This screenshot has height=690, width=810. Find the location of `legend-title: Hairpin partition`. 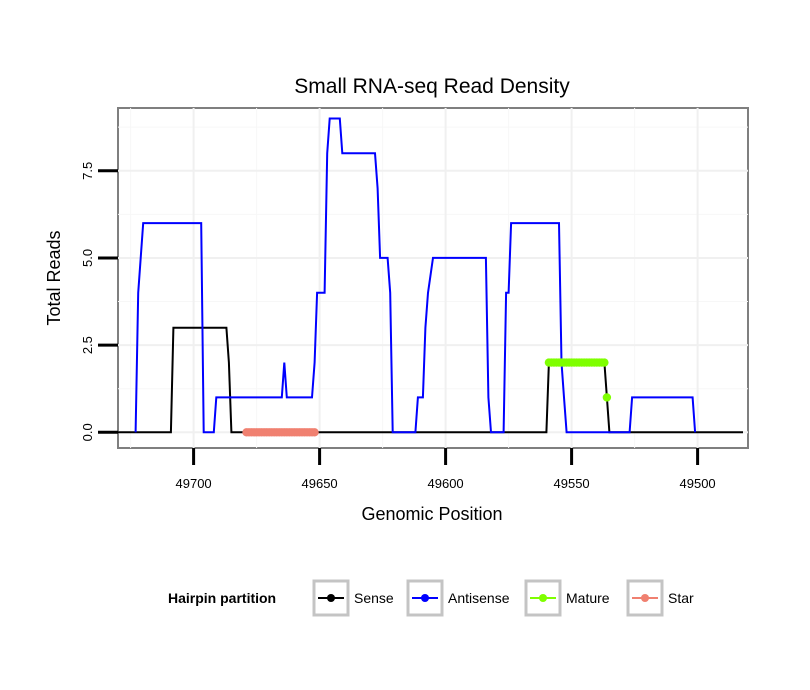

legend-title: Hairpin partition is located at coordinates (222, 598).